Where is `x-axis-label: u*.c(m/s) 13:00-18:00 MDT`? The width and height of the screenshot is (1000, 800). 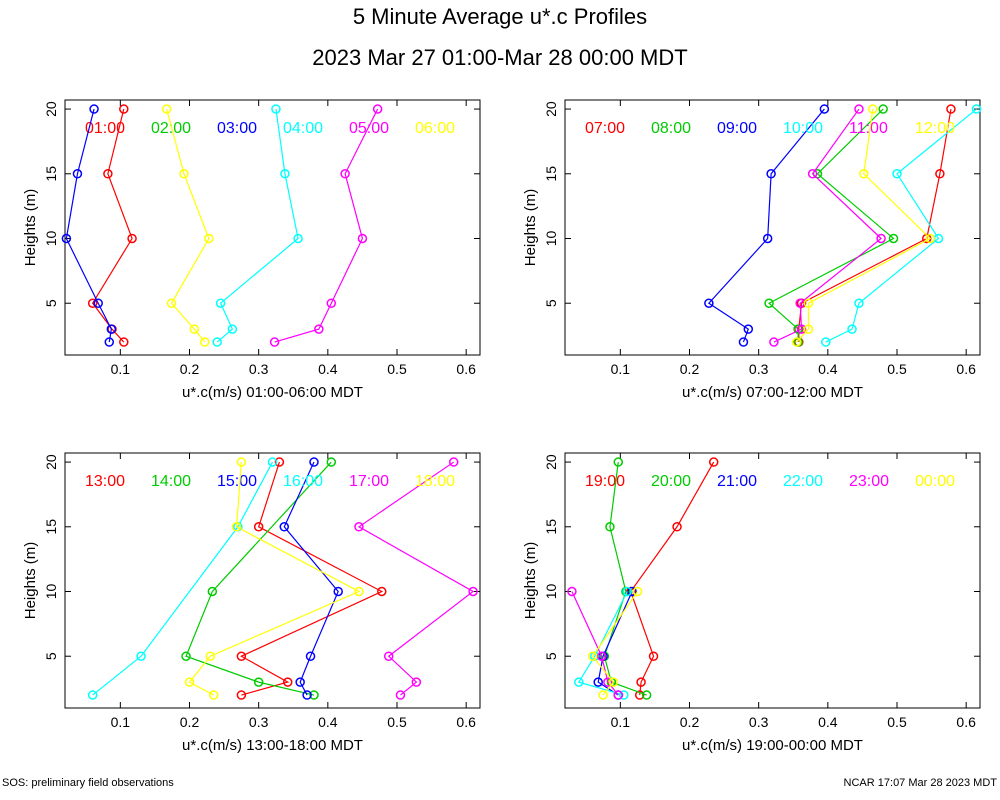 x-axis-label: u*.c(m/s) 13:00-18:00 MDT is located at coordinates (272, 745).